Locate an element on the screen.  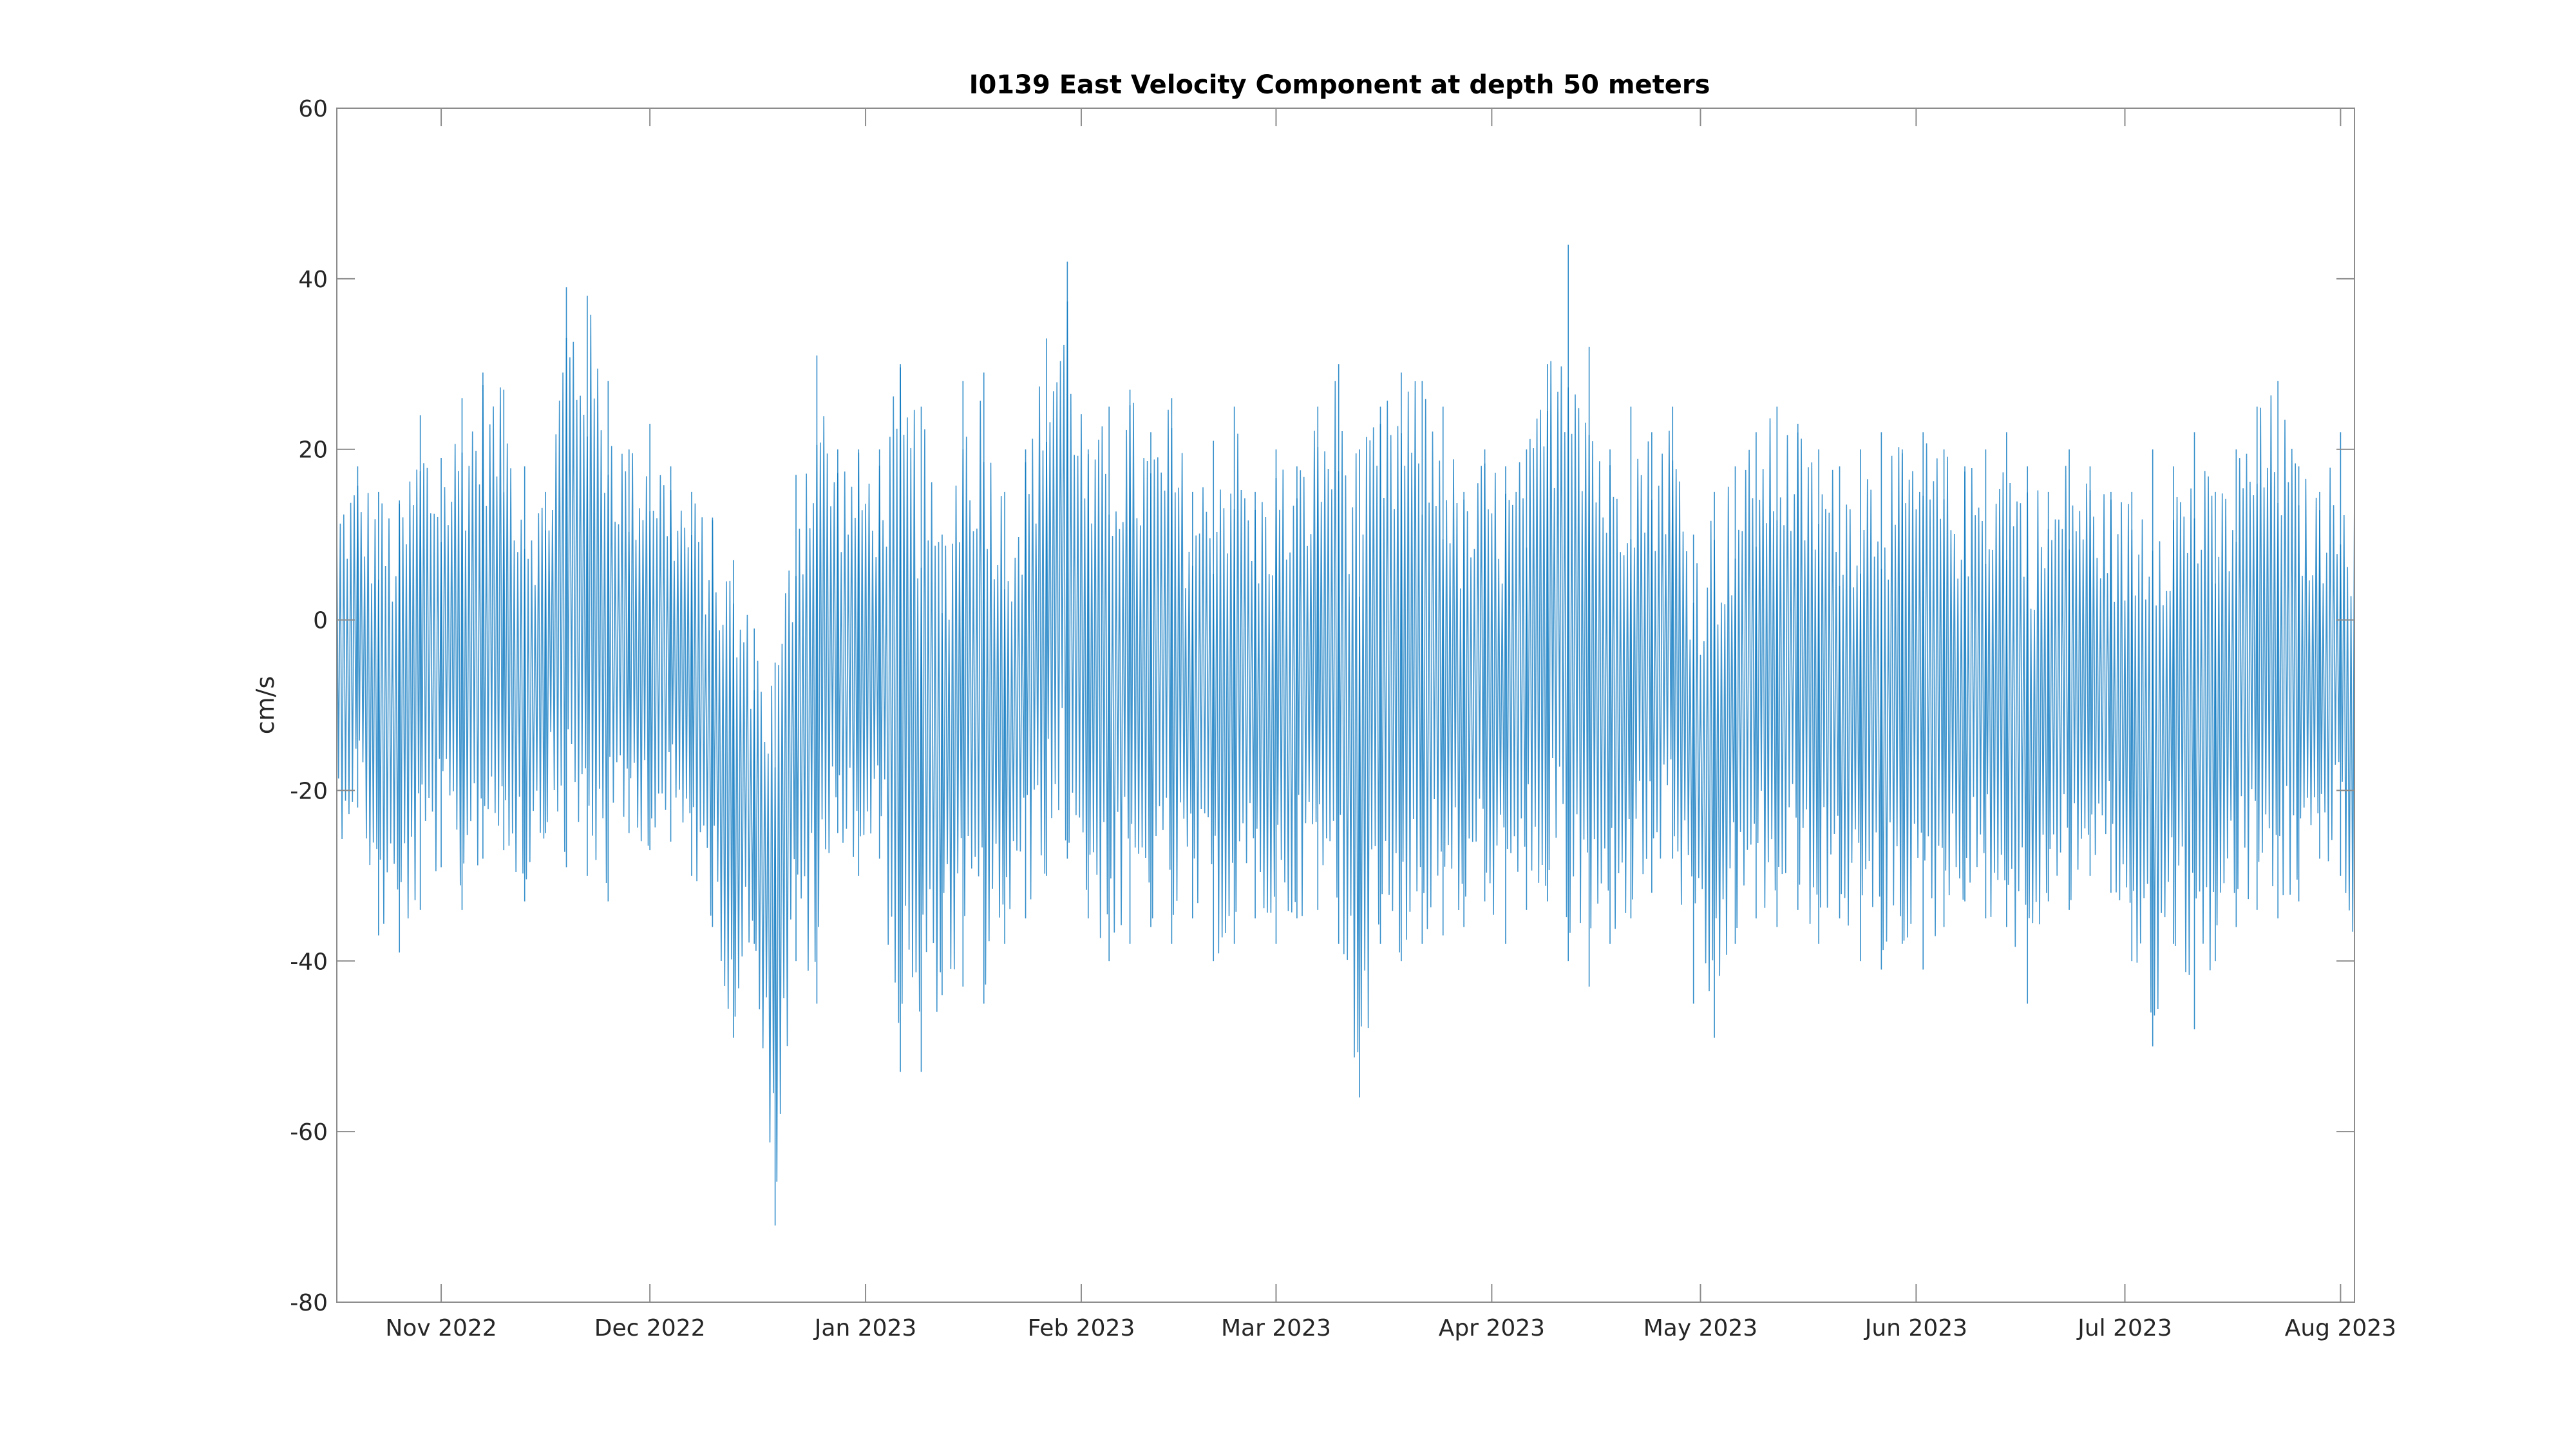
x-tick-label: Dec 2022 is located at coordinates (650, 1328).